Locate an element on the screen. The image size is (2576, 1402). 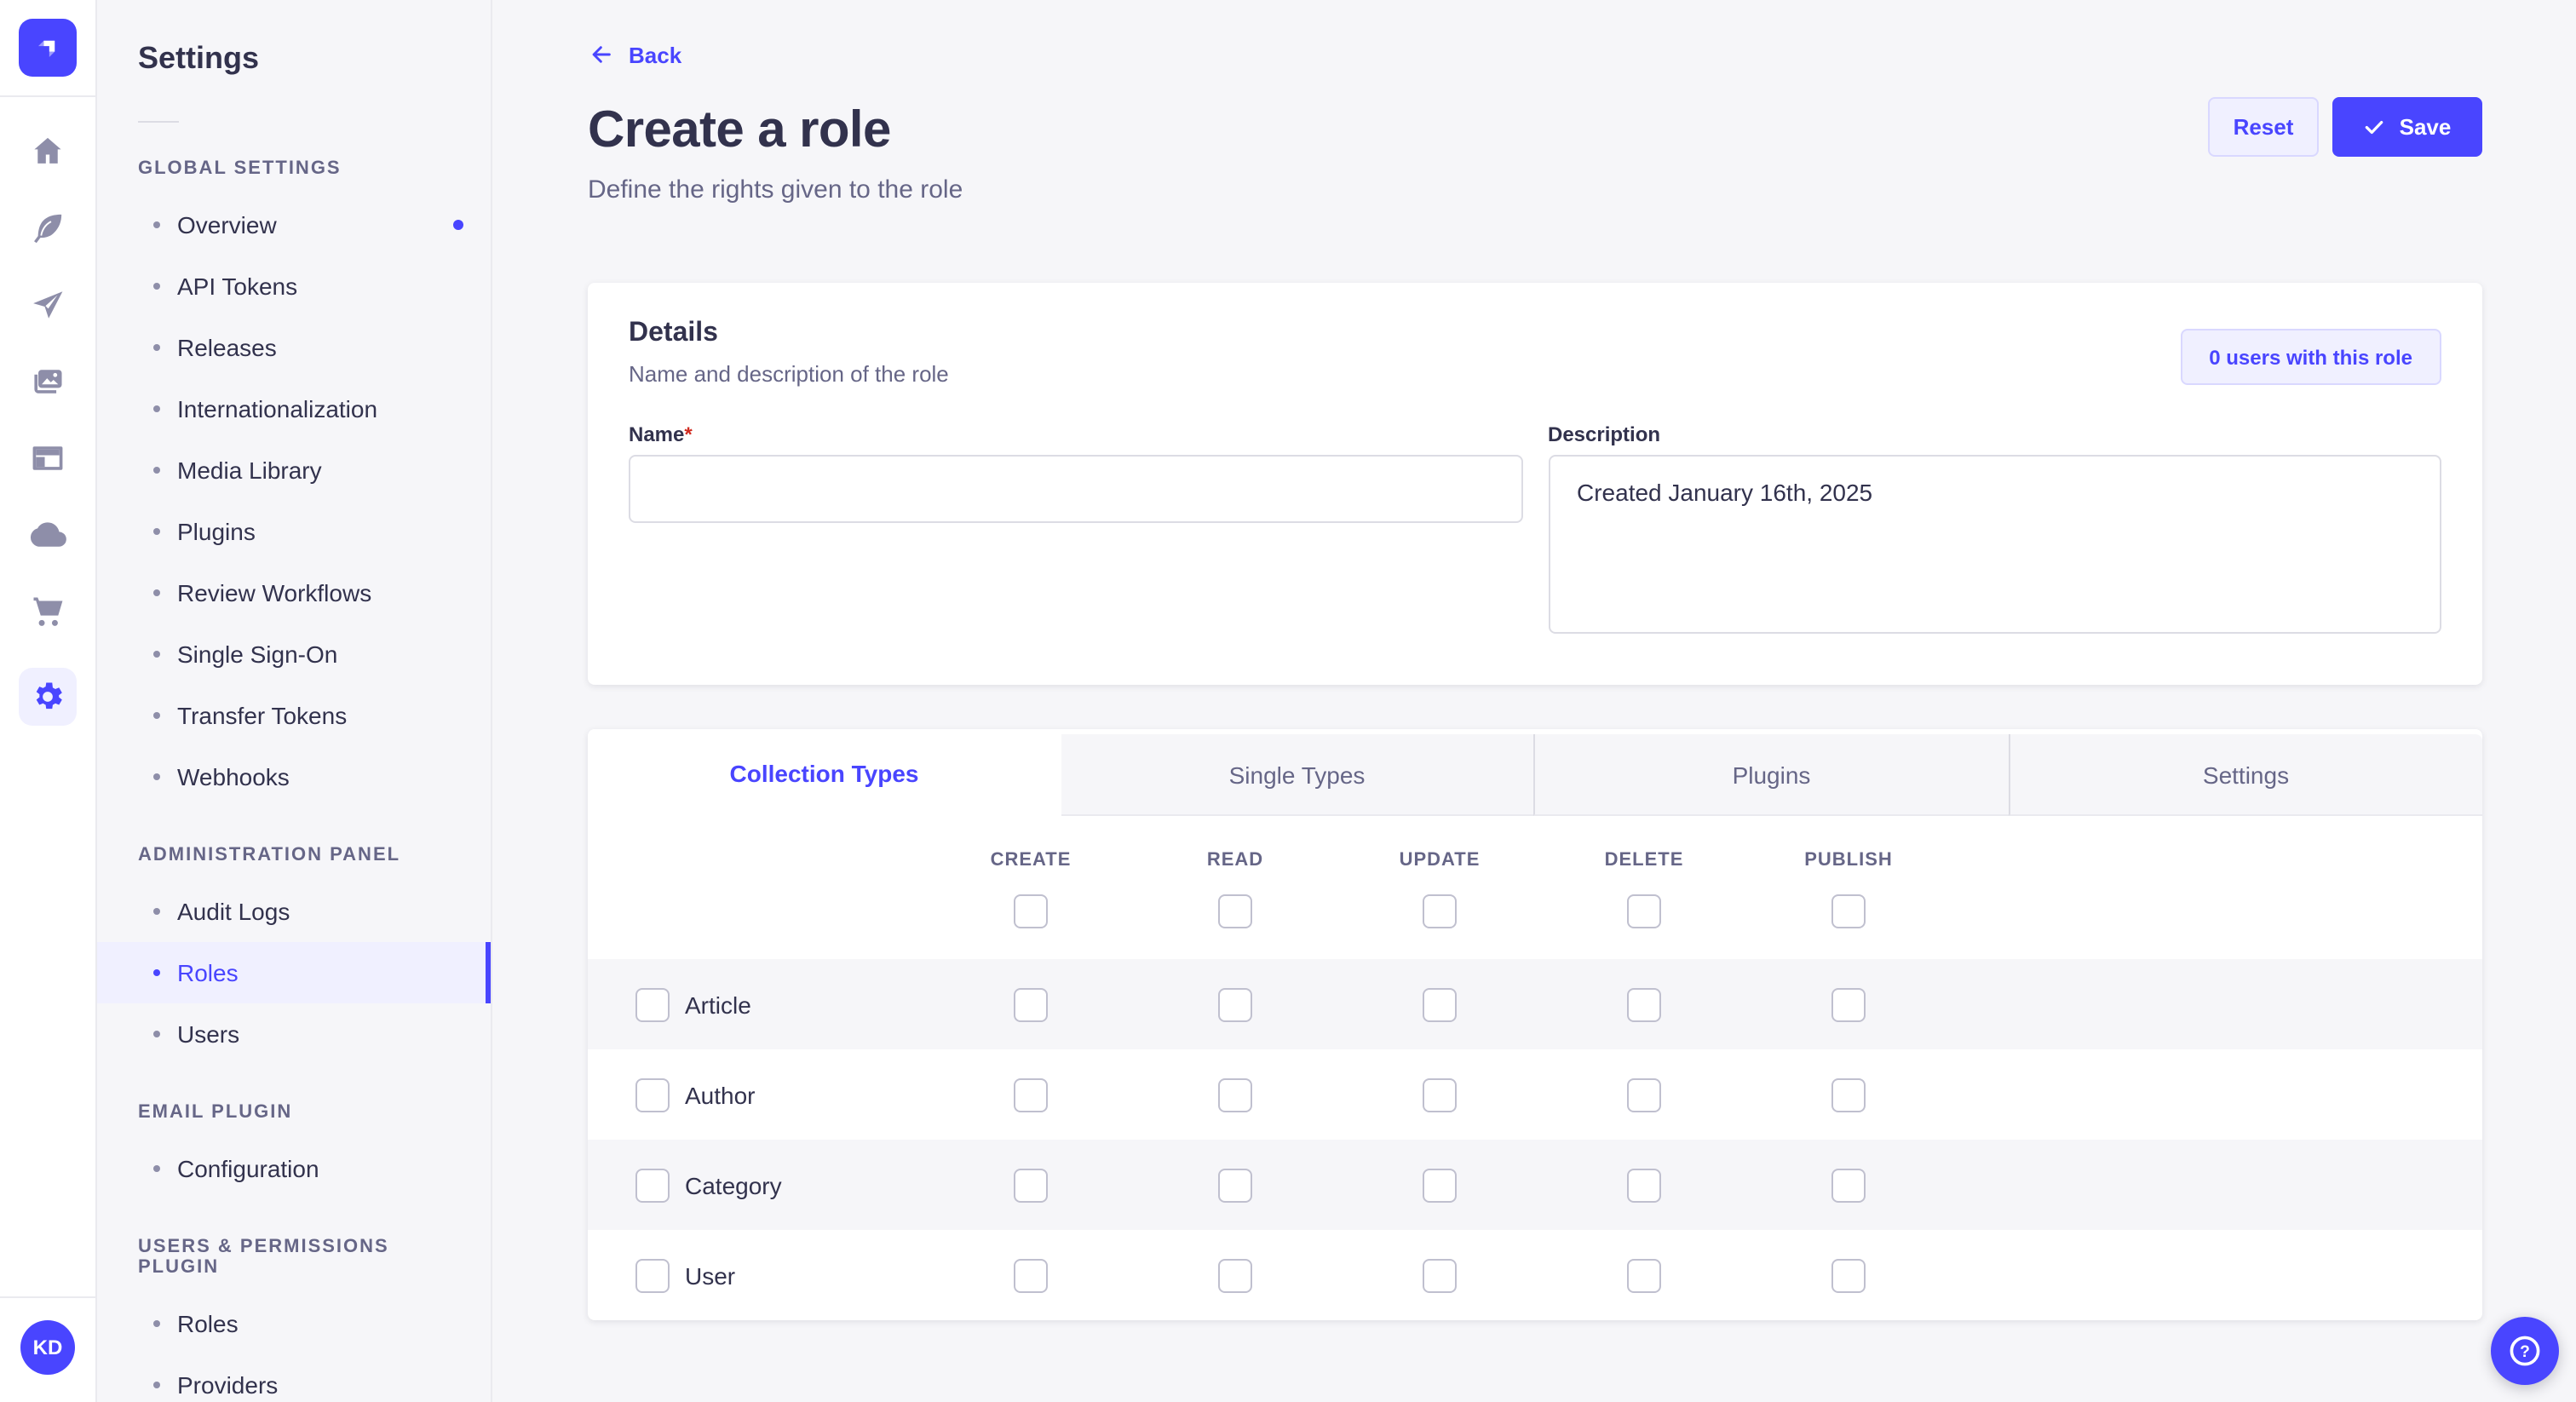
details-title: Details is located at coordinates (673, 333).